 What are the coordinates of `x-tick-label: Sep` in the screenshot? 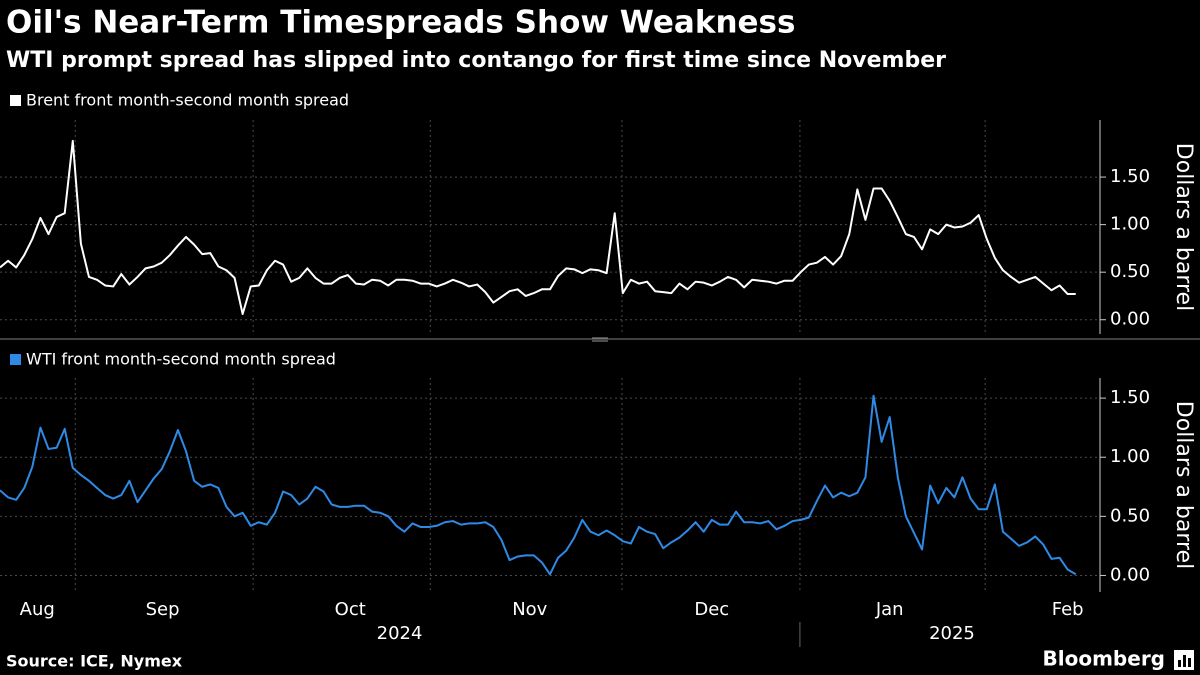 It's located at (163, 609).